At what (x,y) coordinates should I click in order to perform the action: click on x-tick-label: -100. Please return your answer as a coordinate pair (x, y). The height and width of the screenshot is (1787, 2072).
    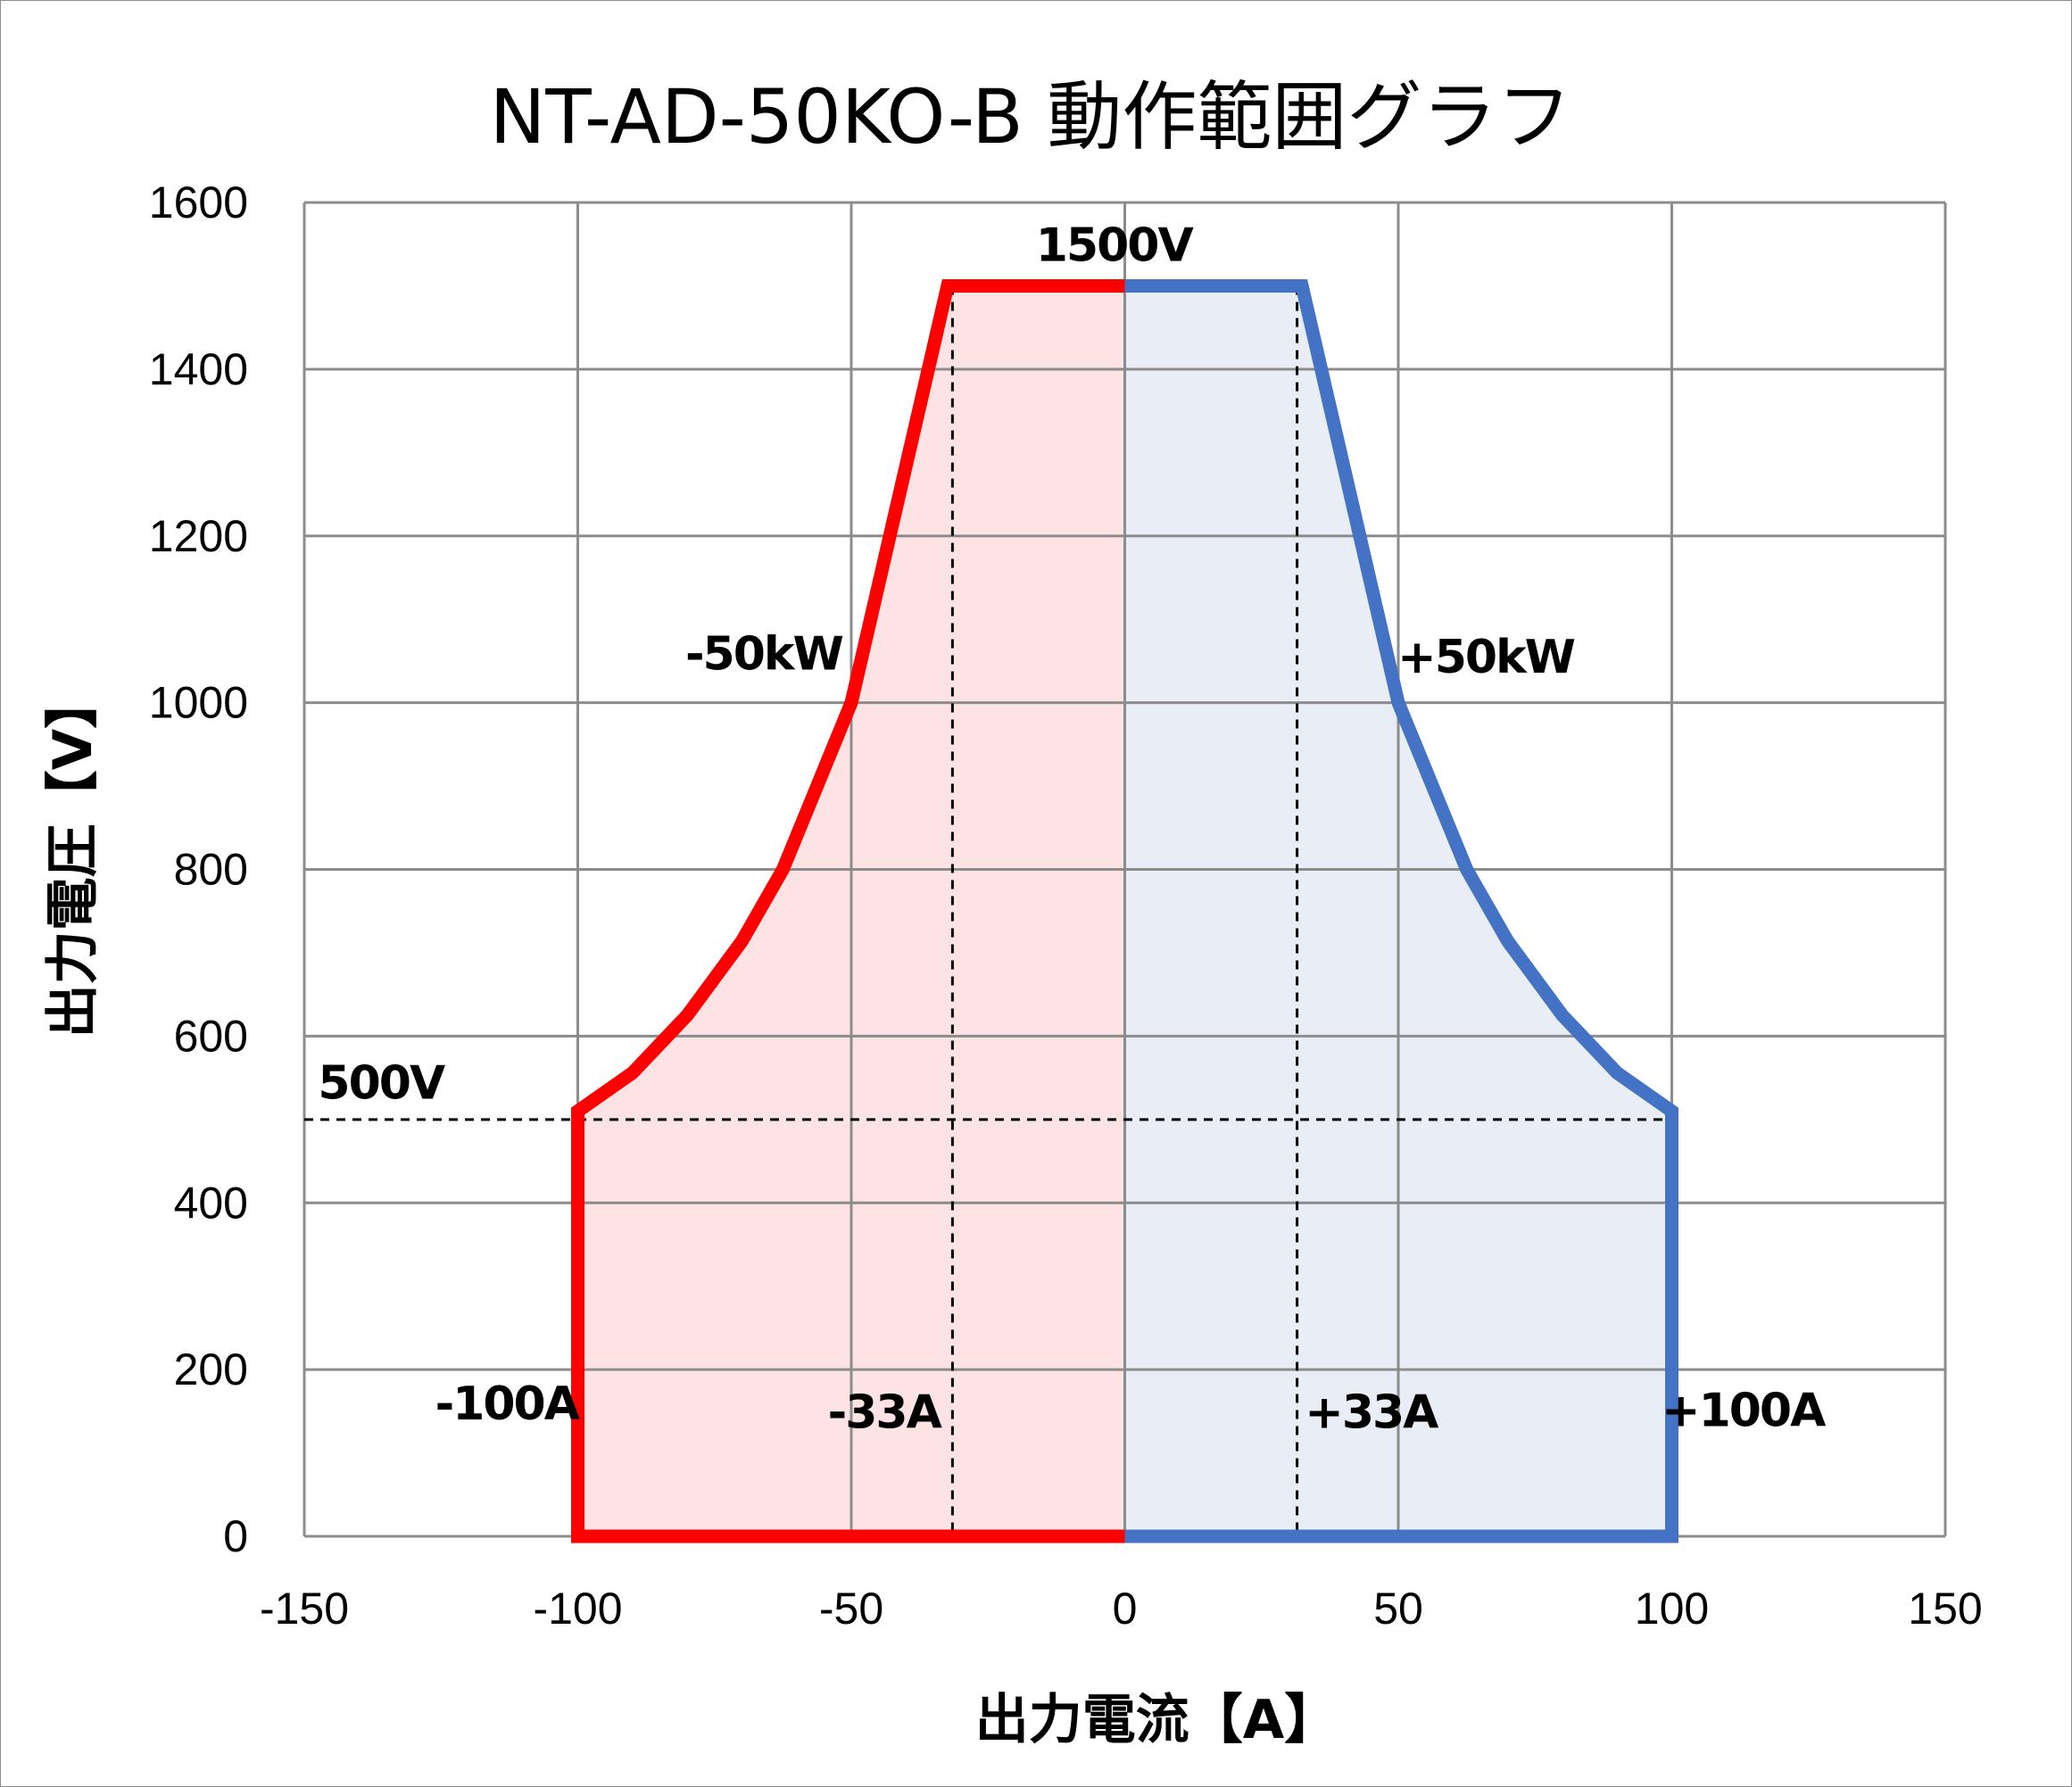
    Looking at the image, I should click on (577, 1609).